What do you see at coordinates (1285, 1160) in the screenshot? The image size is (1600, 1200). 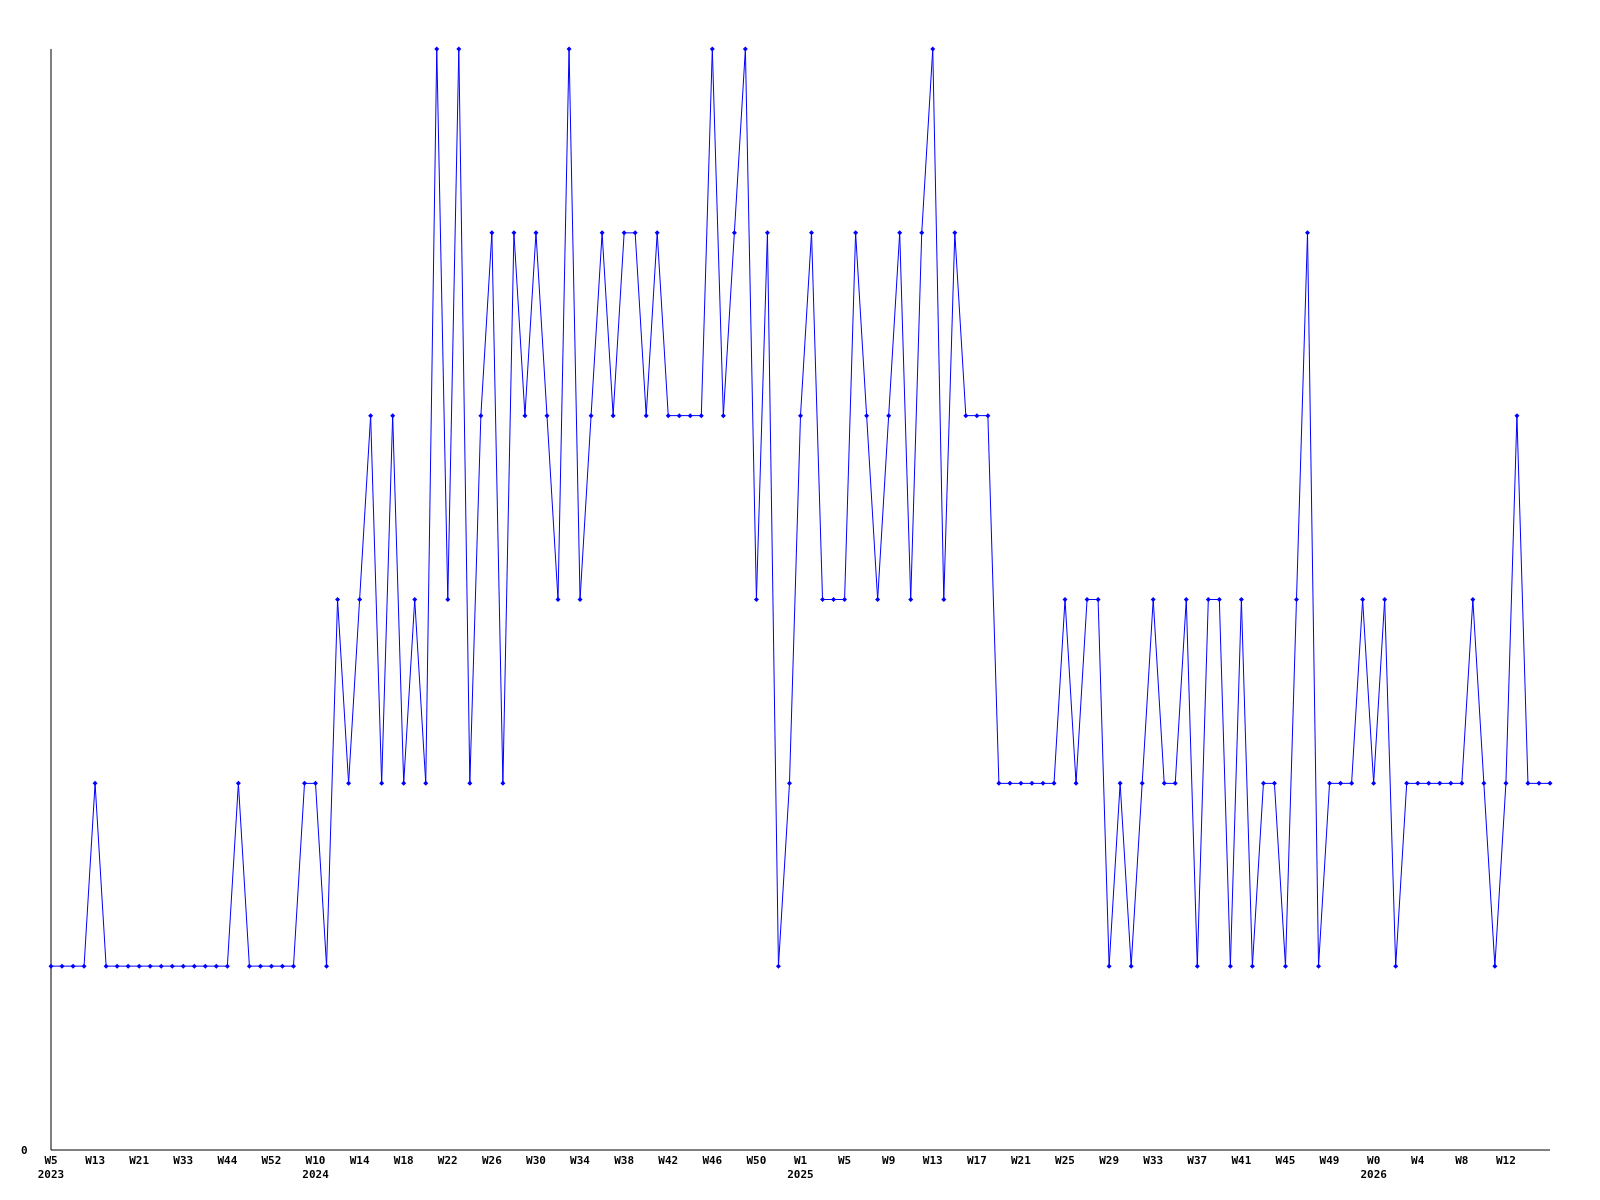 I see `x-tick-label: W45` at bounding box center [1285, 1160].